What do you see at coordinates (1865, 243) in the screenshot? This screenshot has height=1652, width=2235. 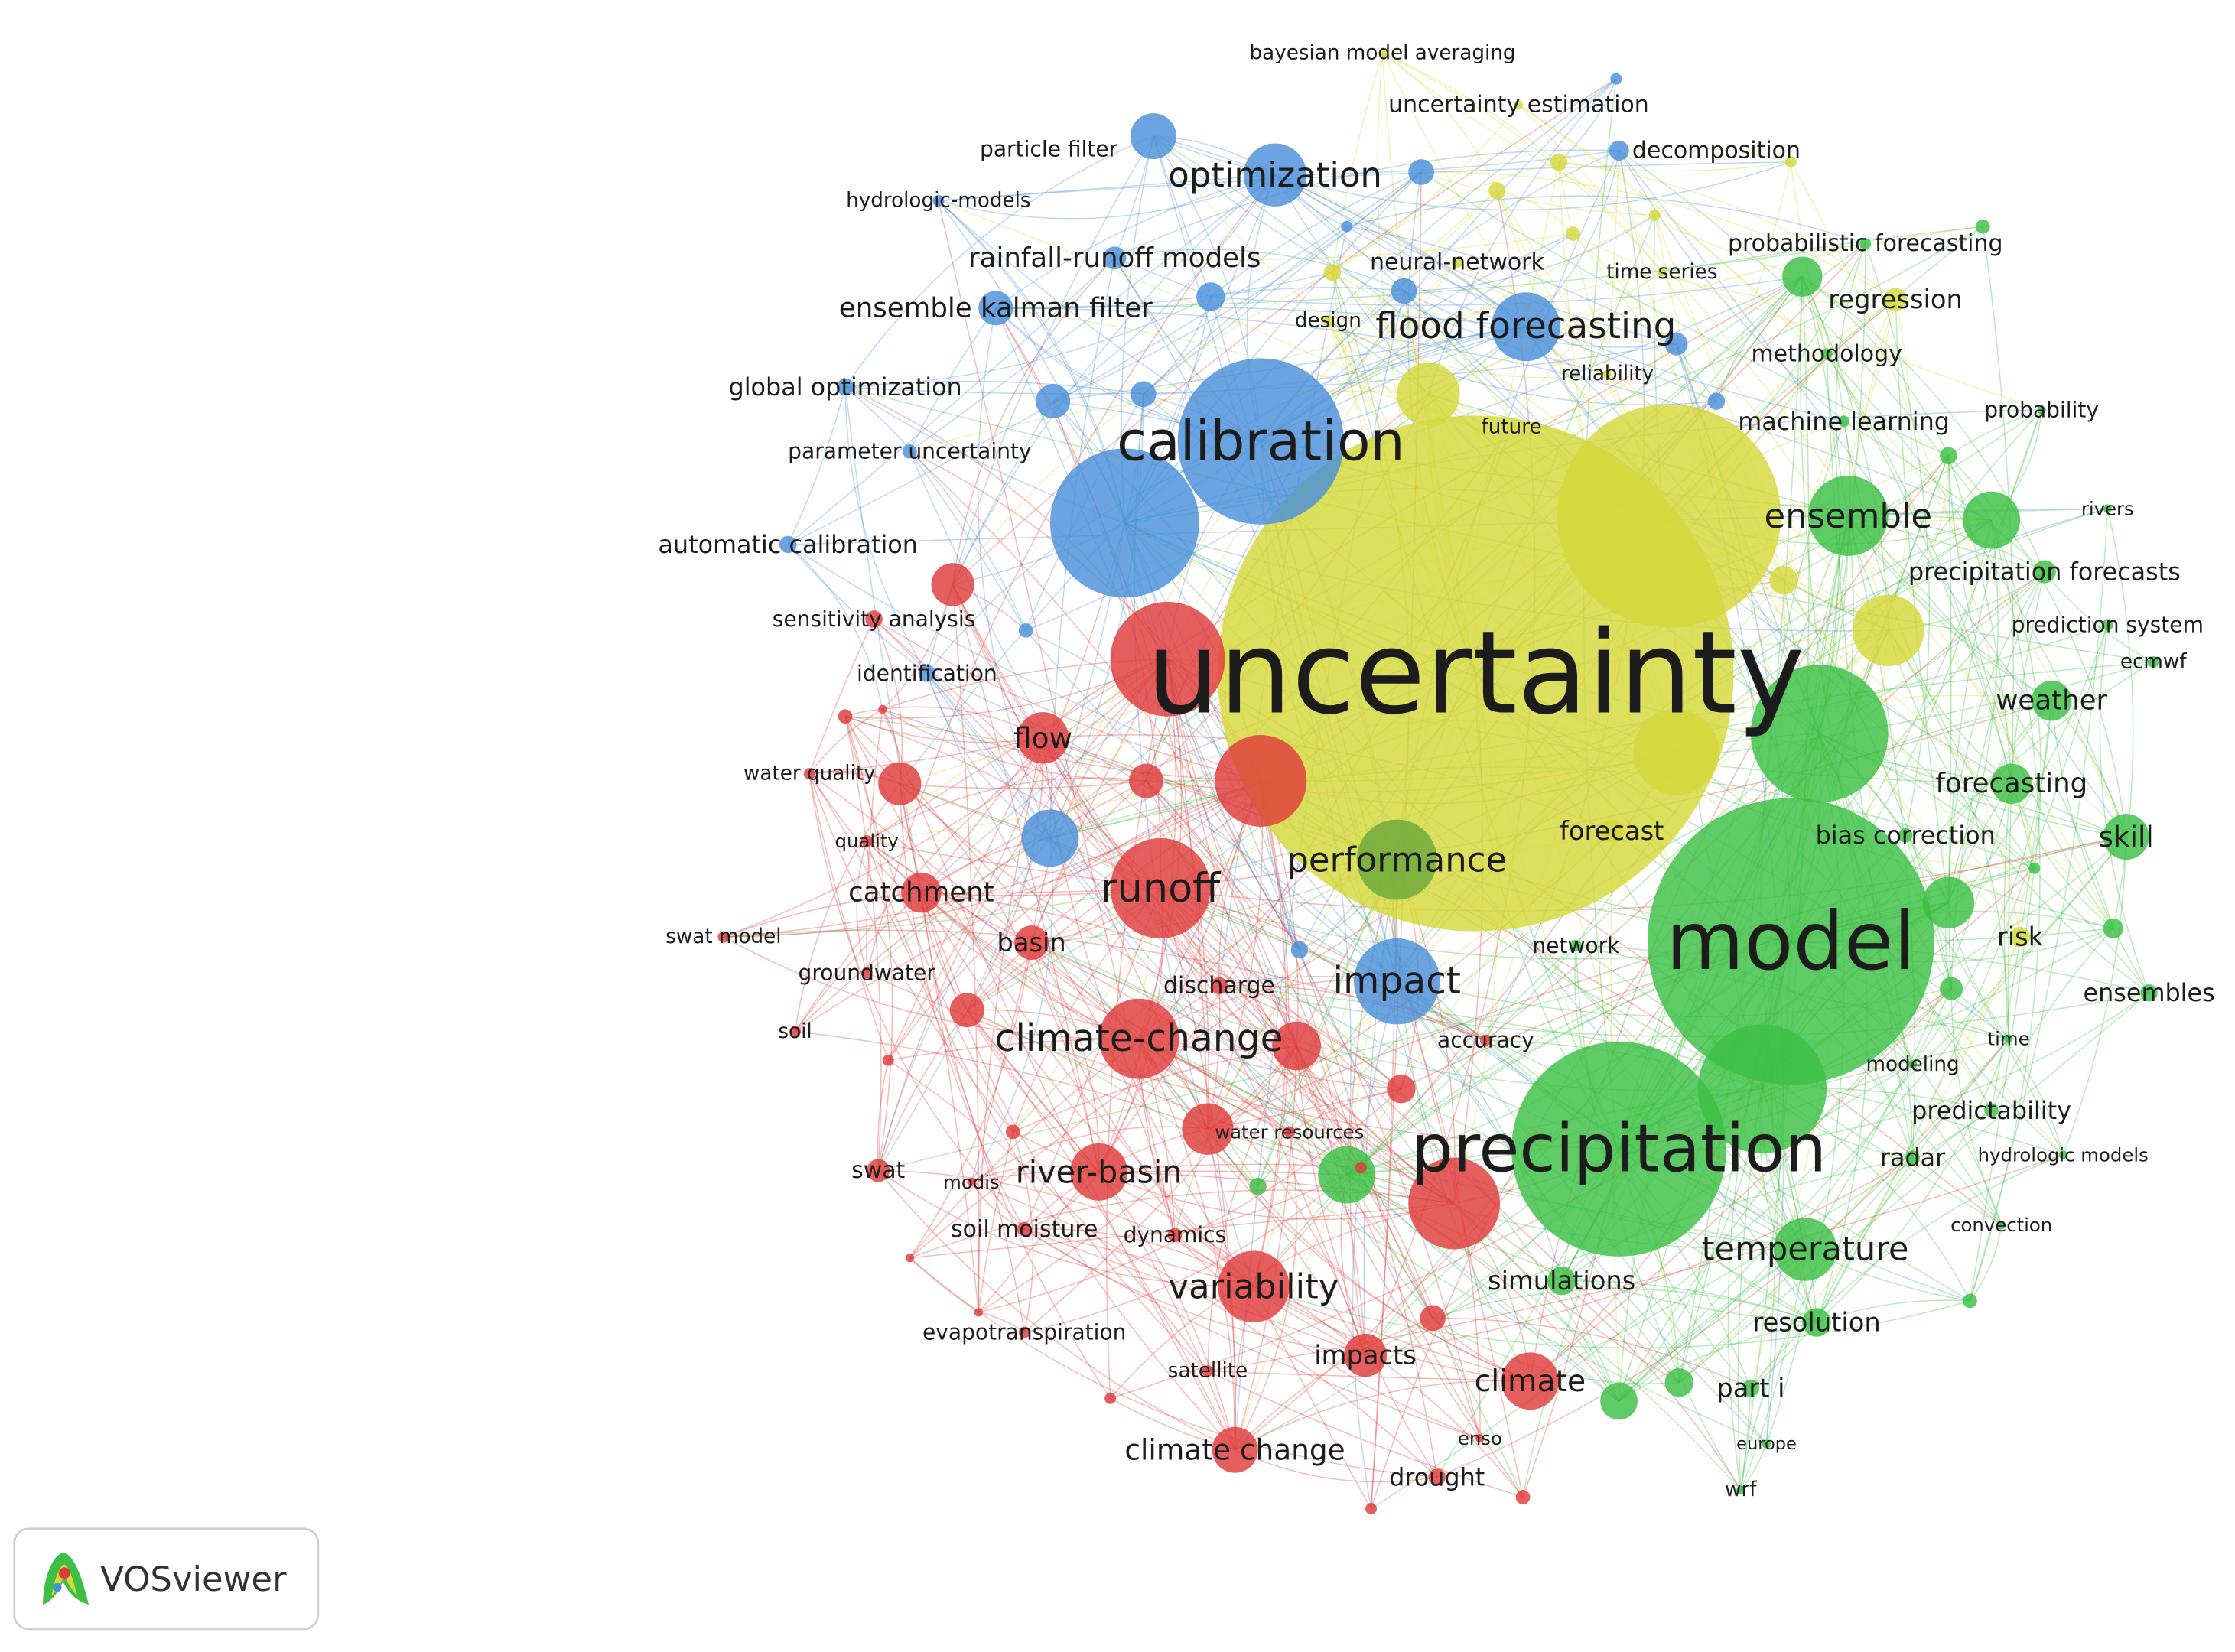 I see `node-label: probabilistic forecasting` at bounding box center [1865, 243].